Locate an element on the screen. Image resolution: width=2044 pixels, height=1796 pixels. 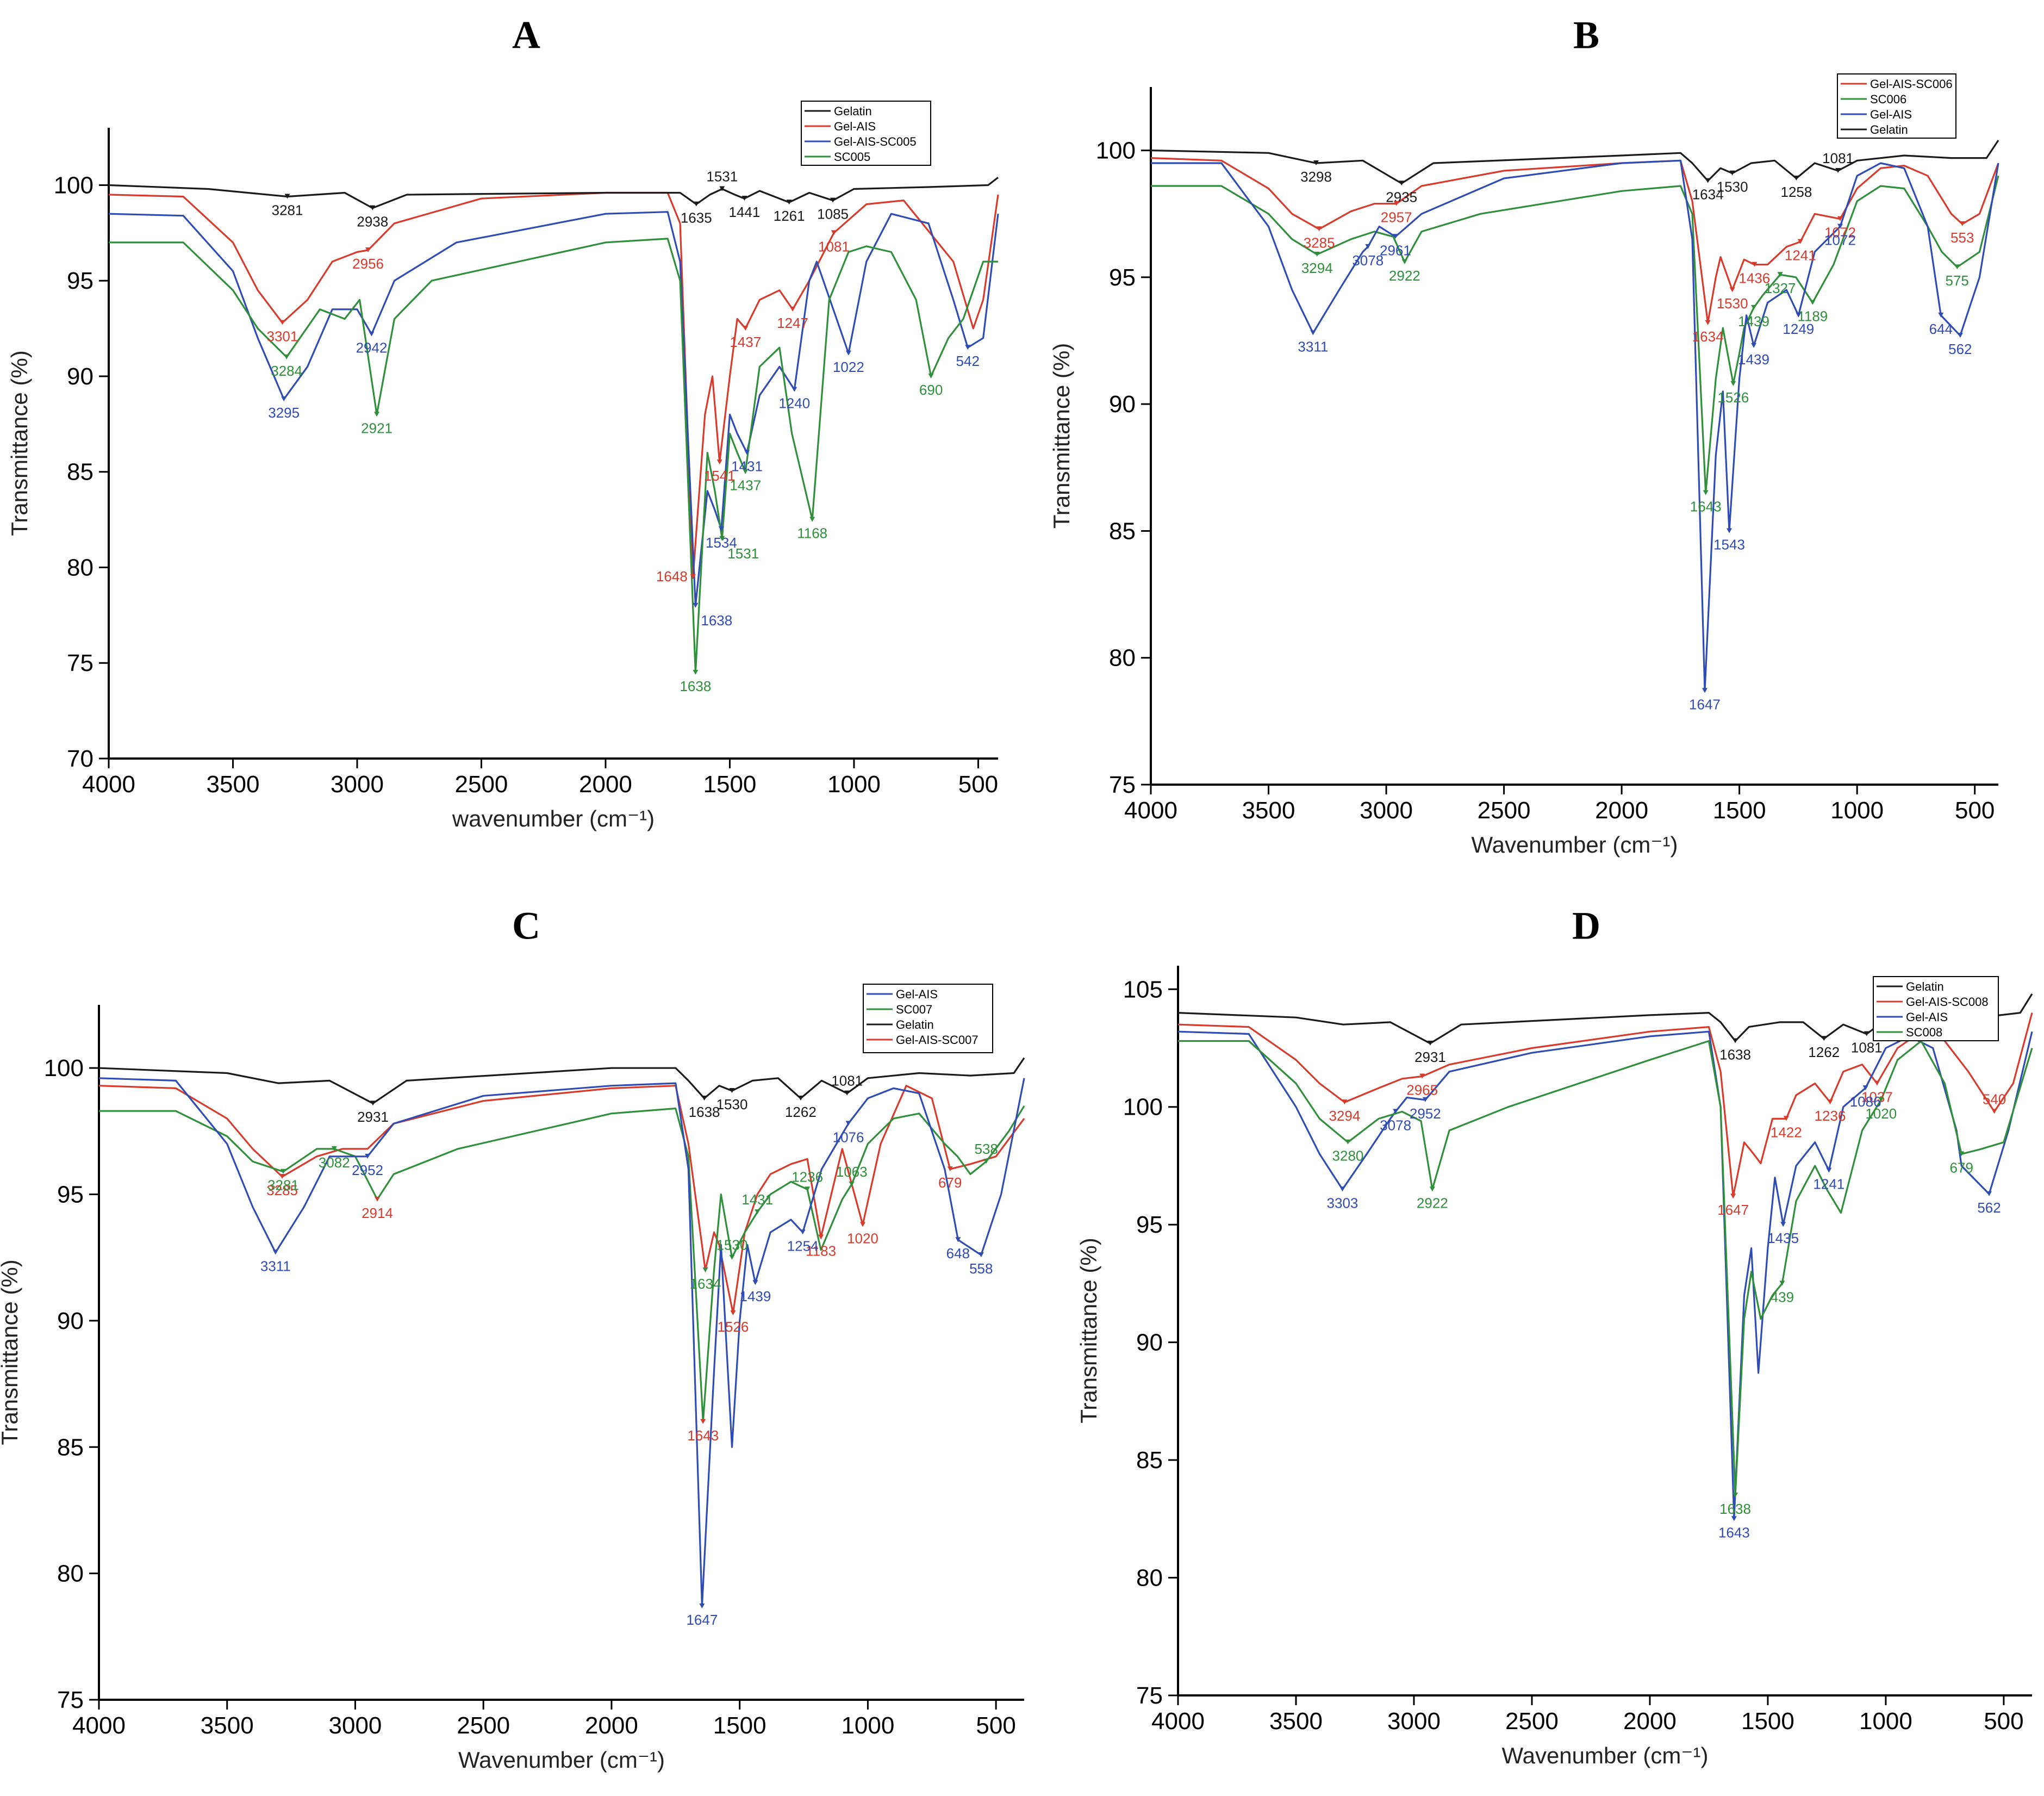
peak-label: 538 is located at coordinates (986, 1149).